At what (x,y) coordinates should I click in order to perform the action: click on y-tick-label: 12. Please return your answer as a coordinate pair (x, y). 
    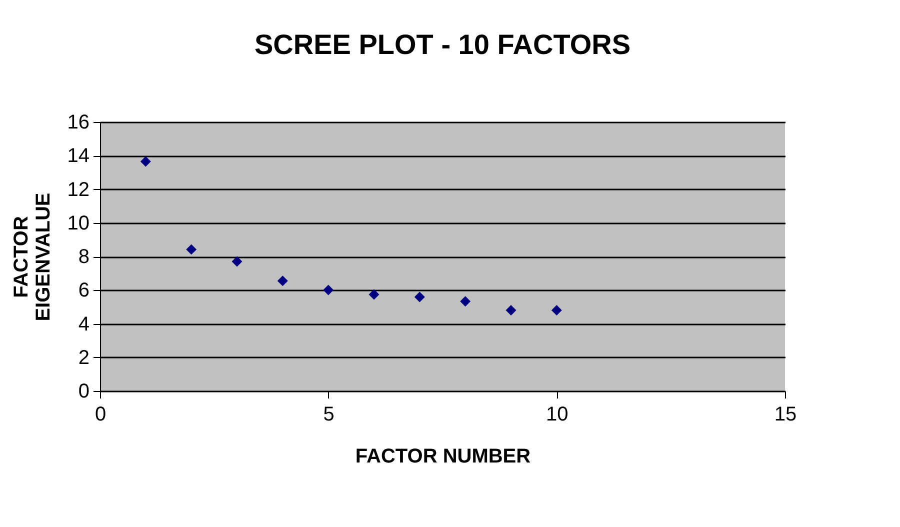
    Looking at the image, I should click on (78, 189).